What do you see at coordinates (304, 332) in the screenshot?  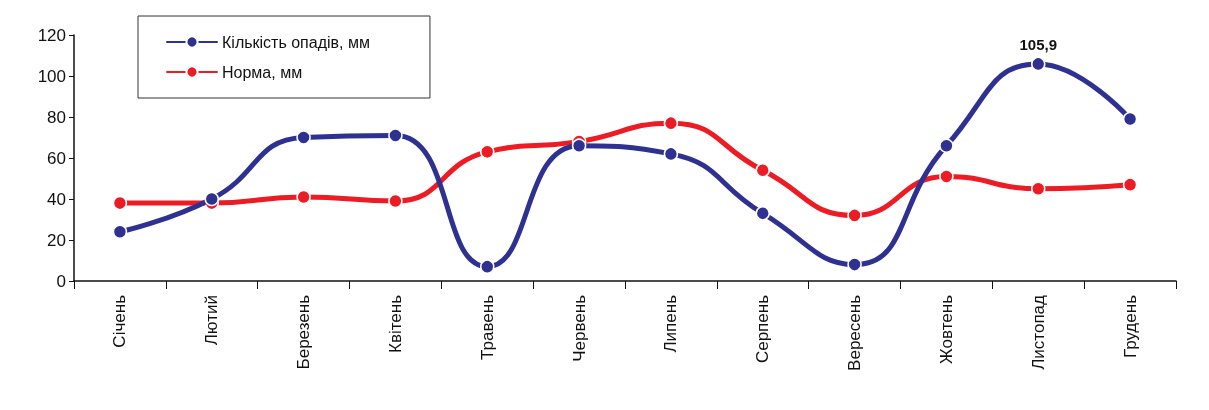 I see `x-tick-label: Березень` at bounding box center [304, 332].